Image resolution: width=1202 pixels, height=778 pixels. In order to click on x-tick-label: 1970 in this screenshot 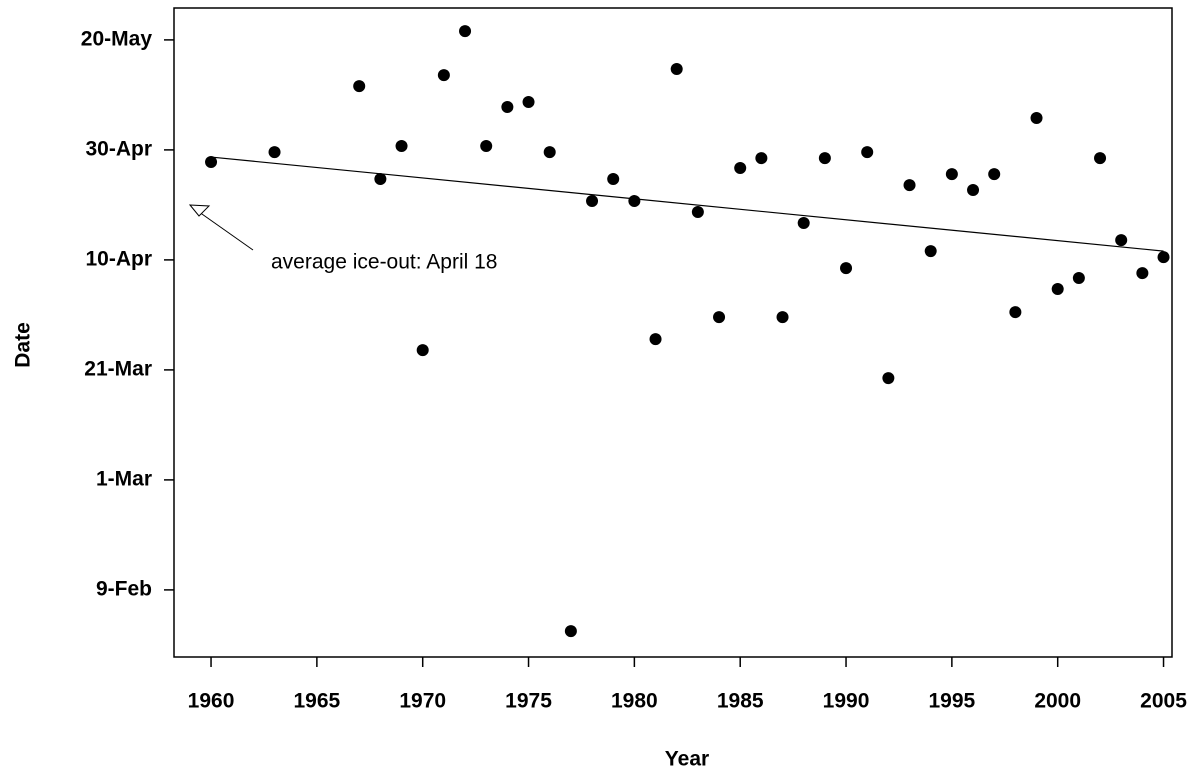, I will do `click(422, 701)`.